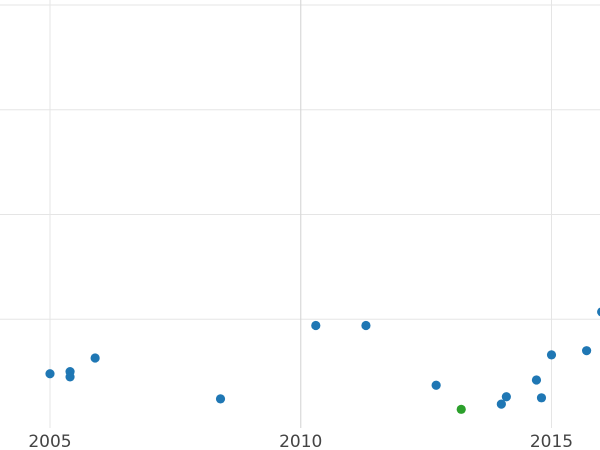  I want to click on x-tick-labels: 20052010201520202025, so click(300, 441).